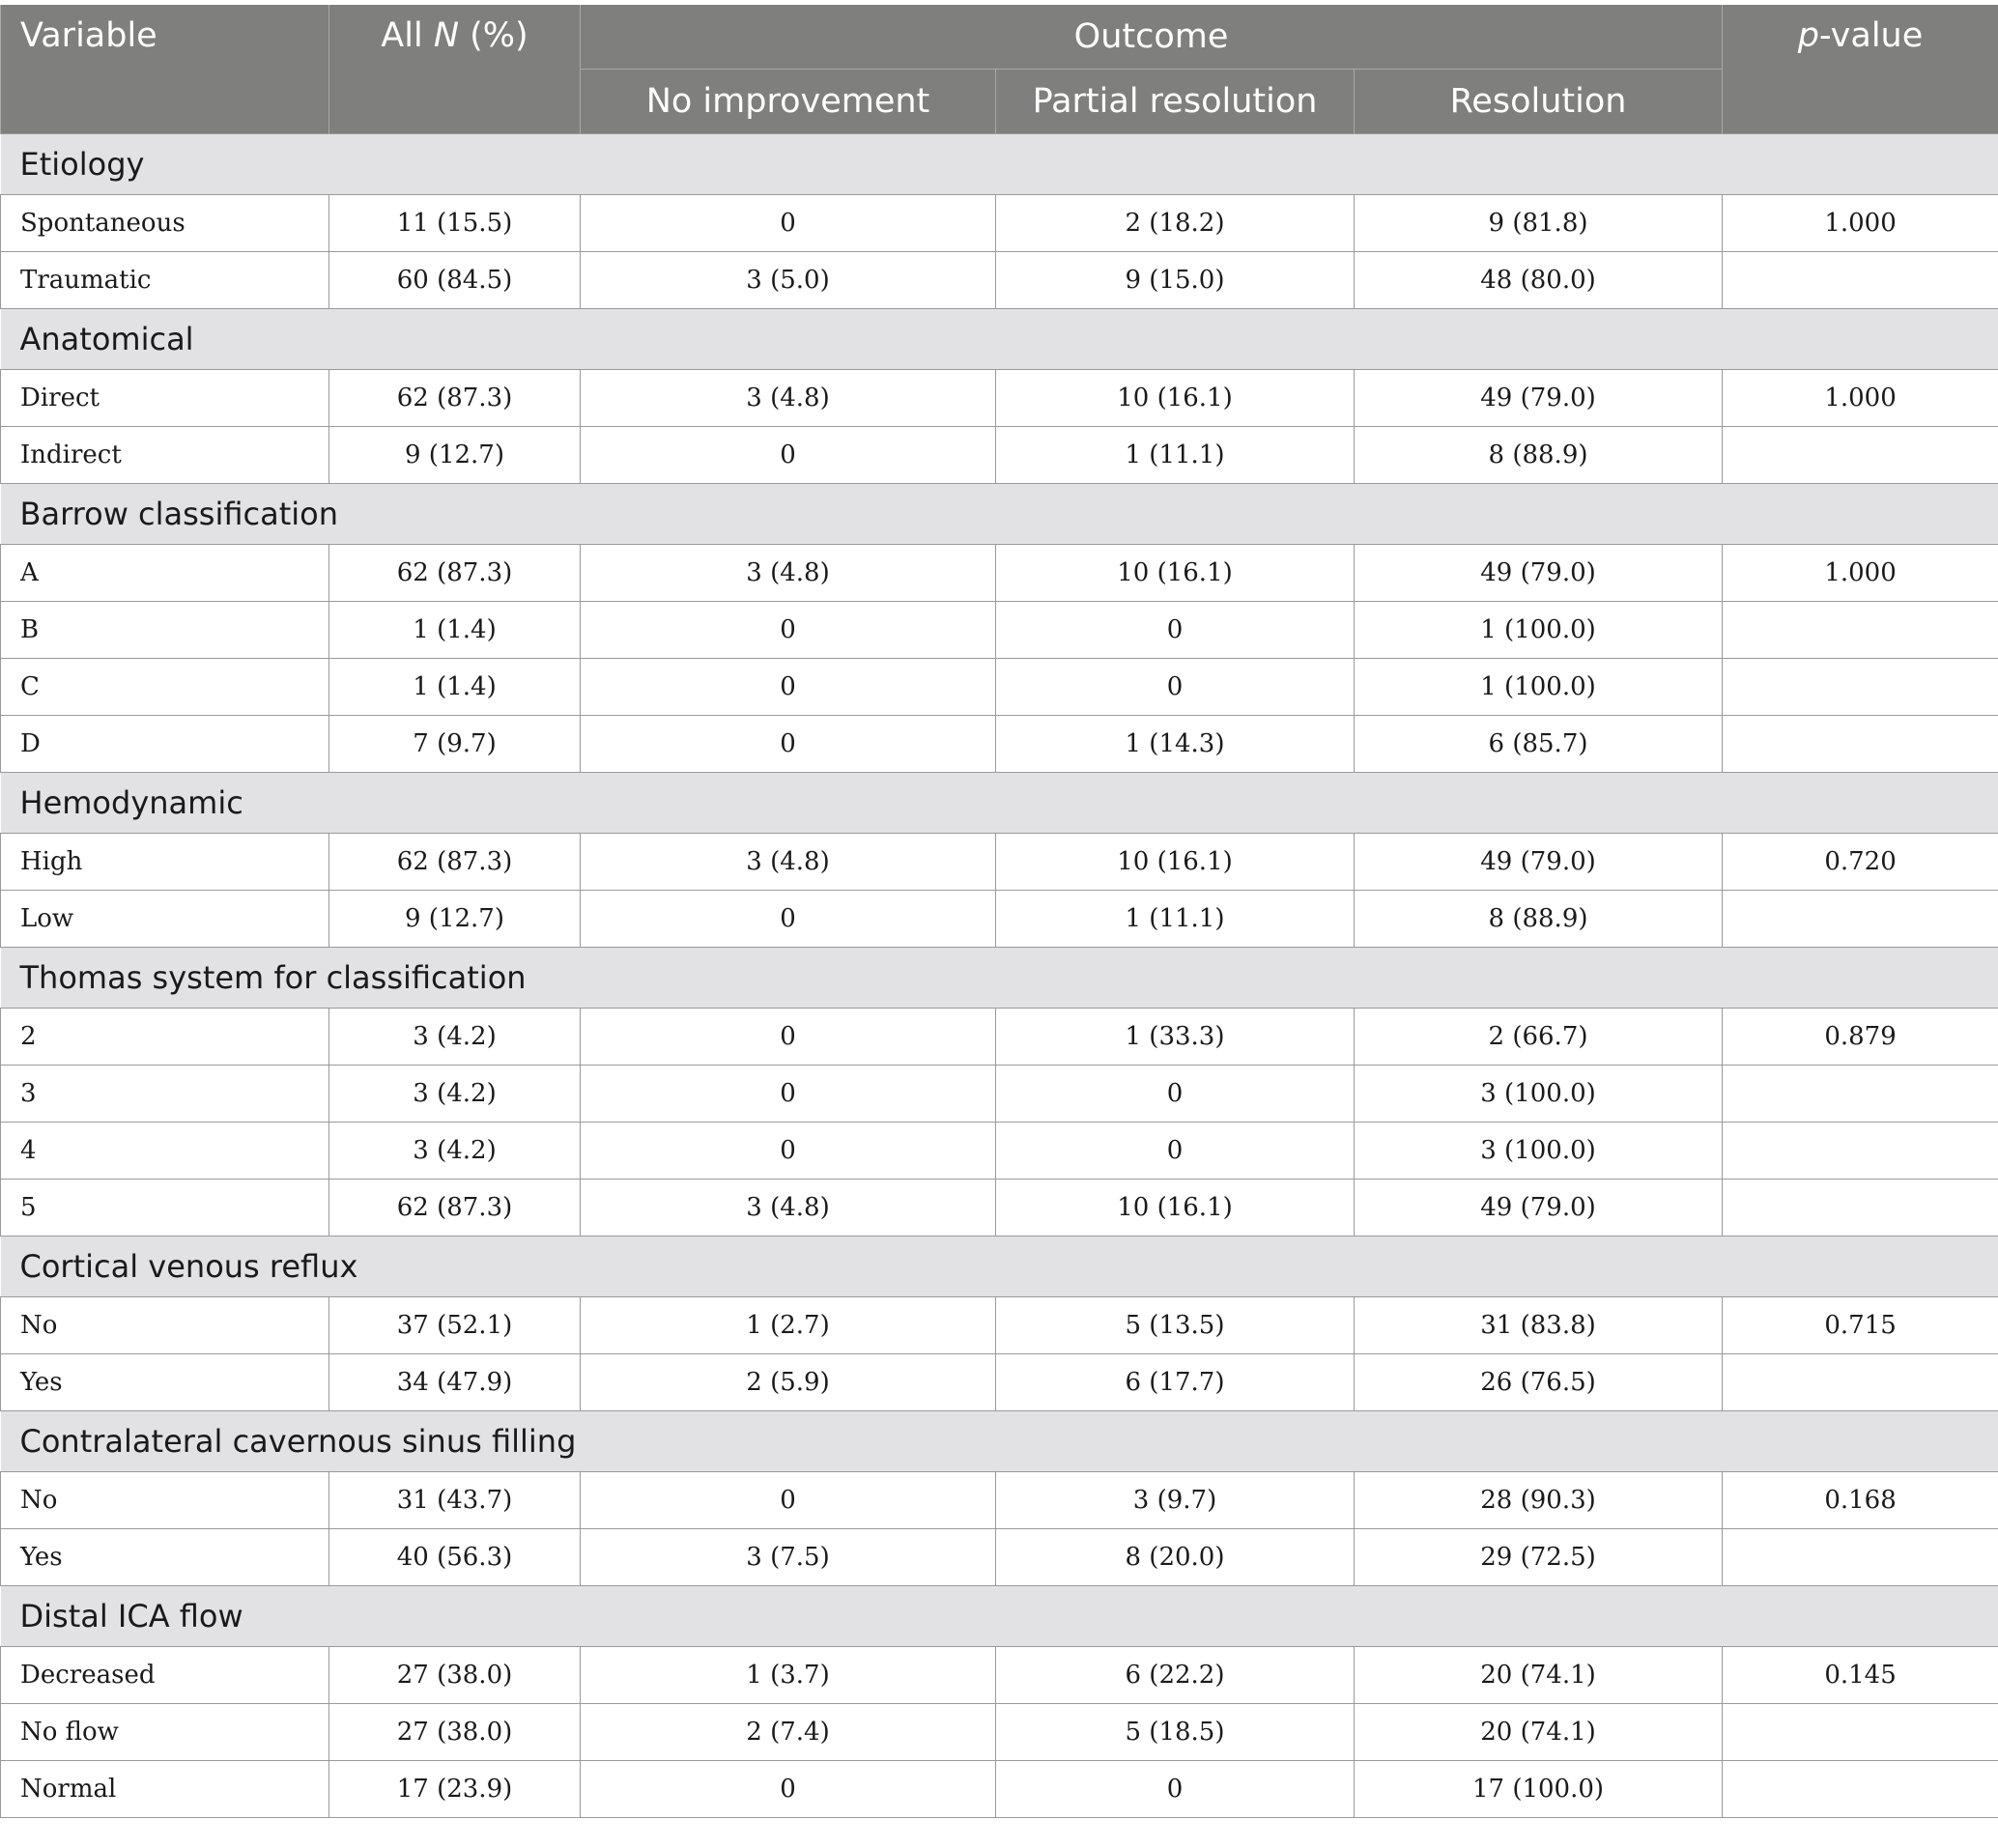  I want to click on no-improvement-cell: 3 (7.5), so click(788, 1557).